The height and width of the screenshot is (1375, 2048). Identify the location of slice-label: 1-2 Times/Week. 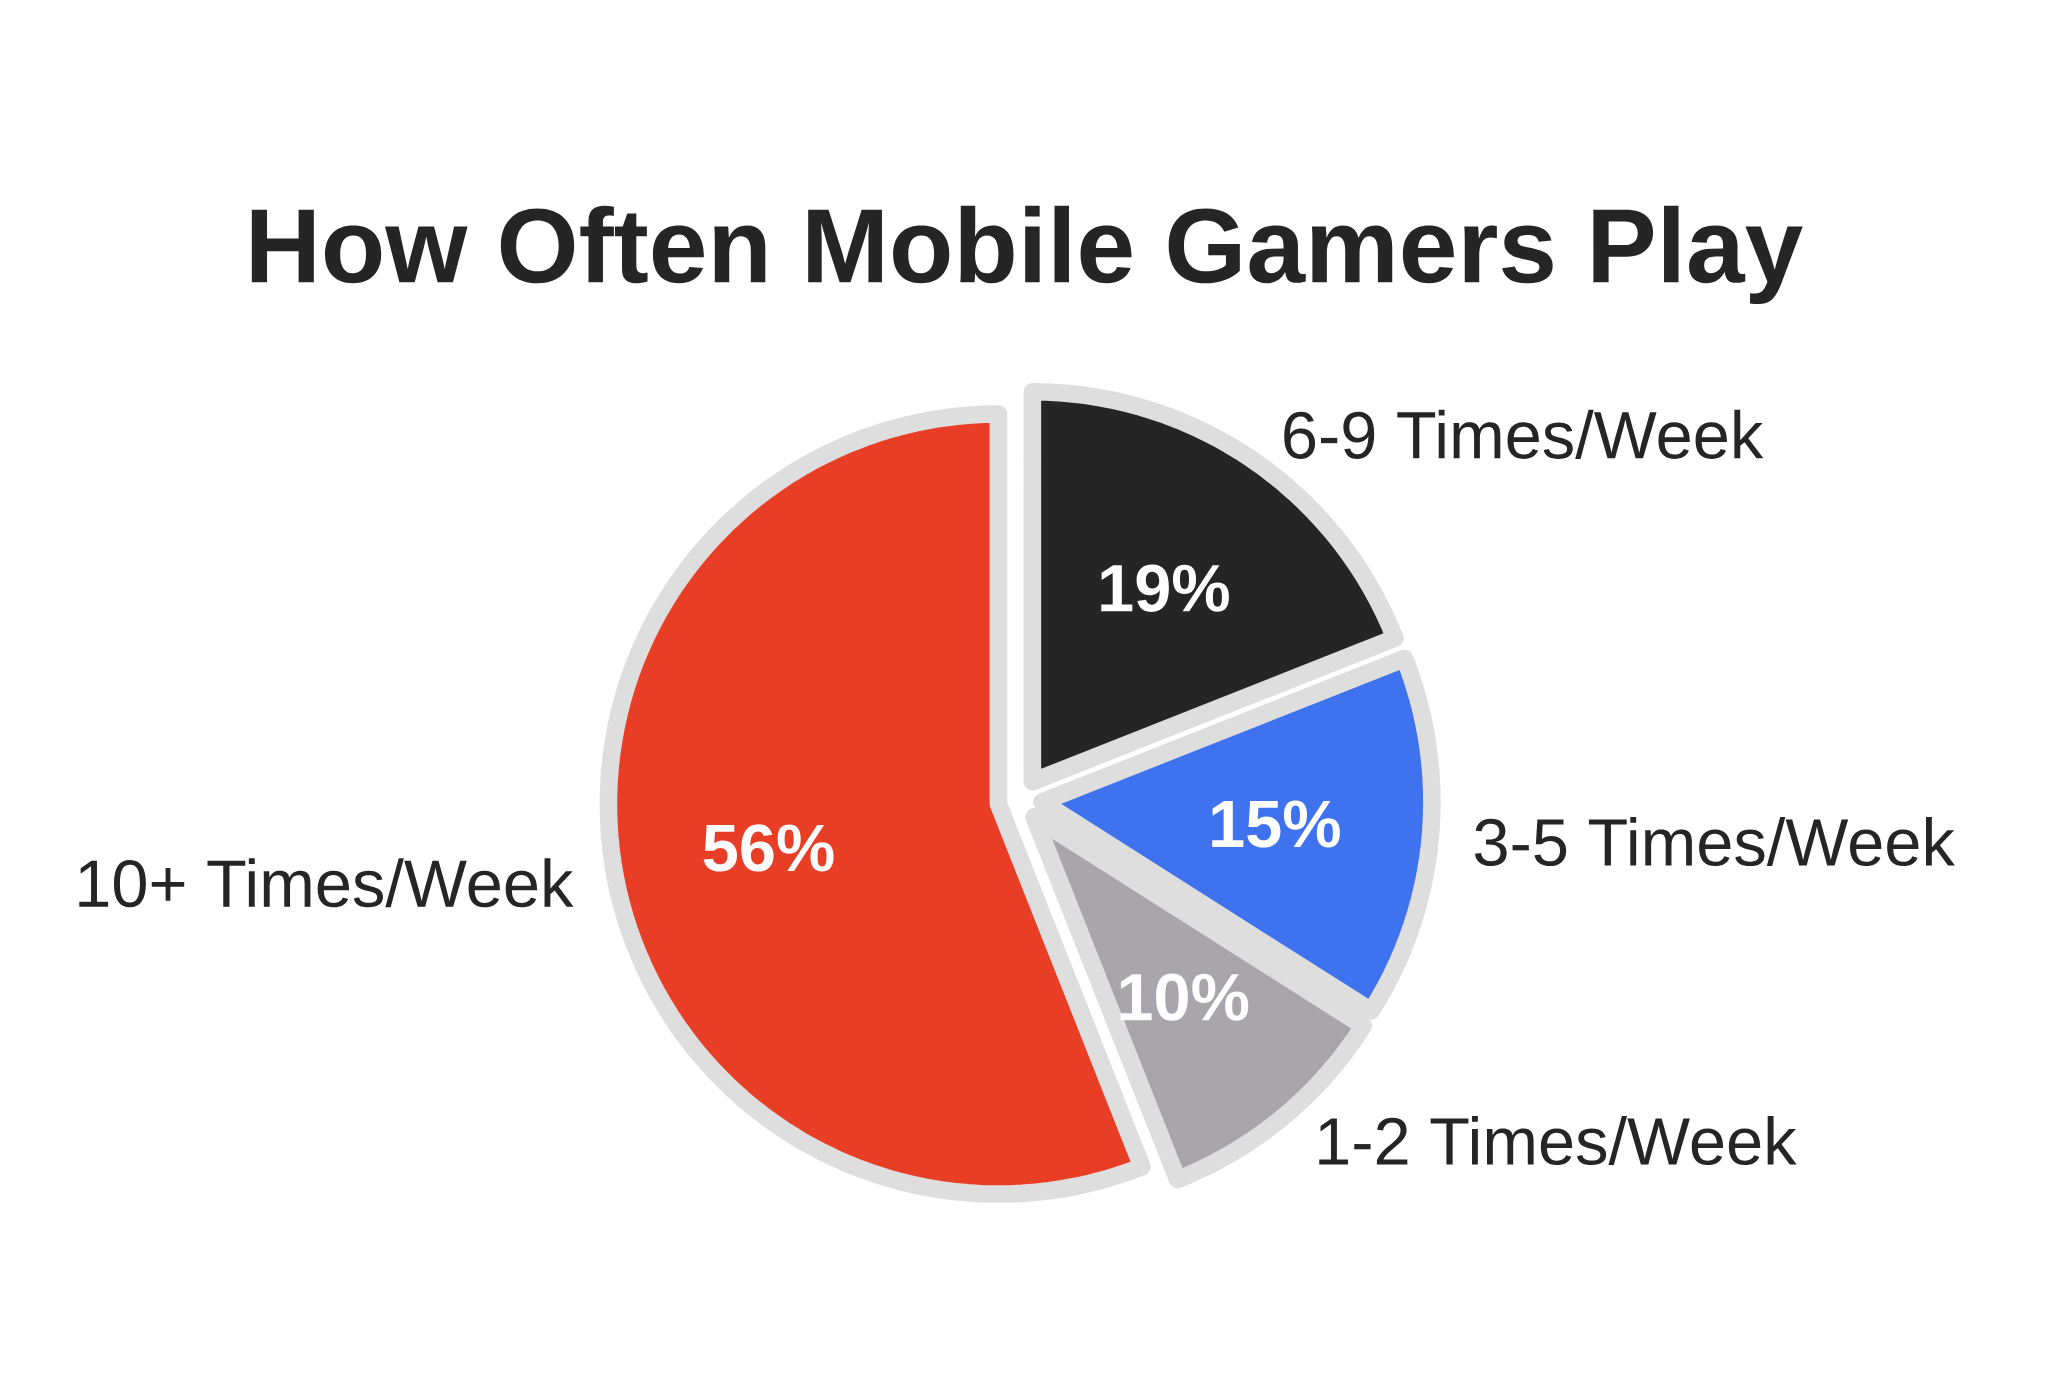
(1558, 1141).